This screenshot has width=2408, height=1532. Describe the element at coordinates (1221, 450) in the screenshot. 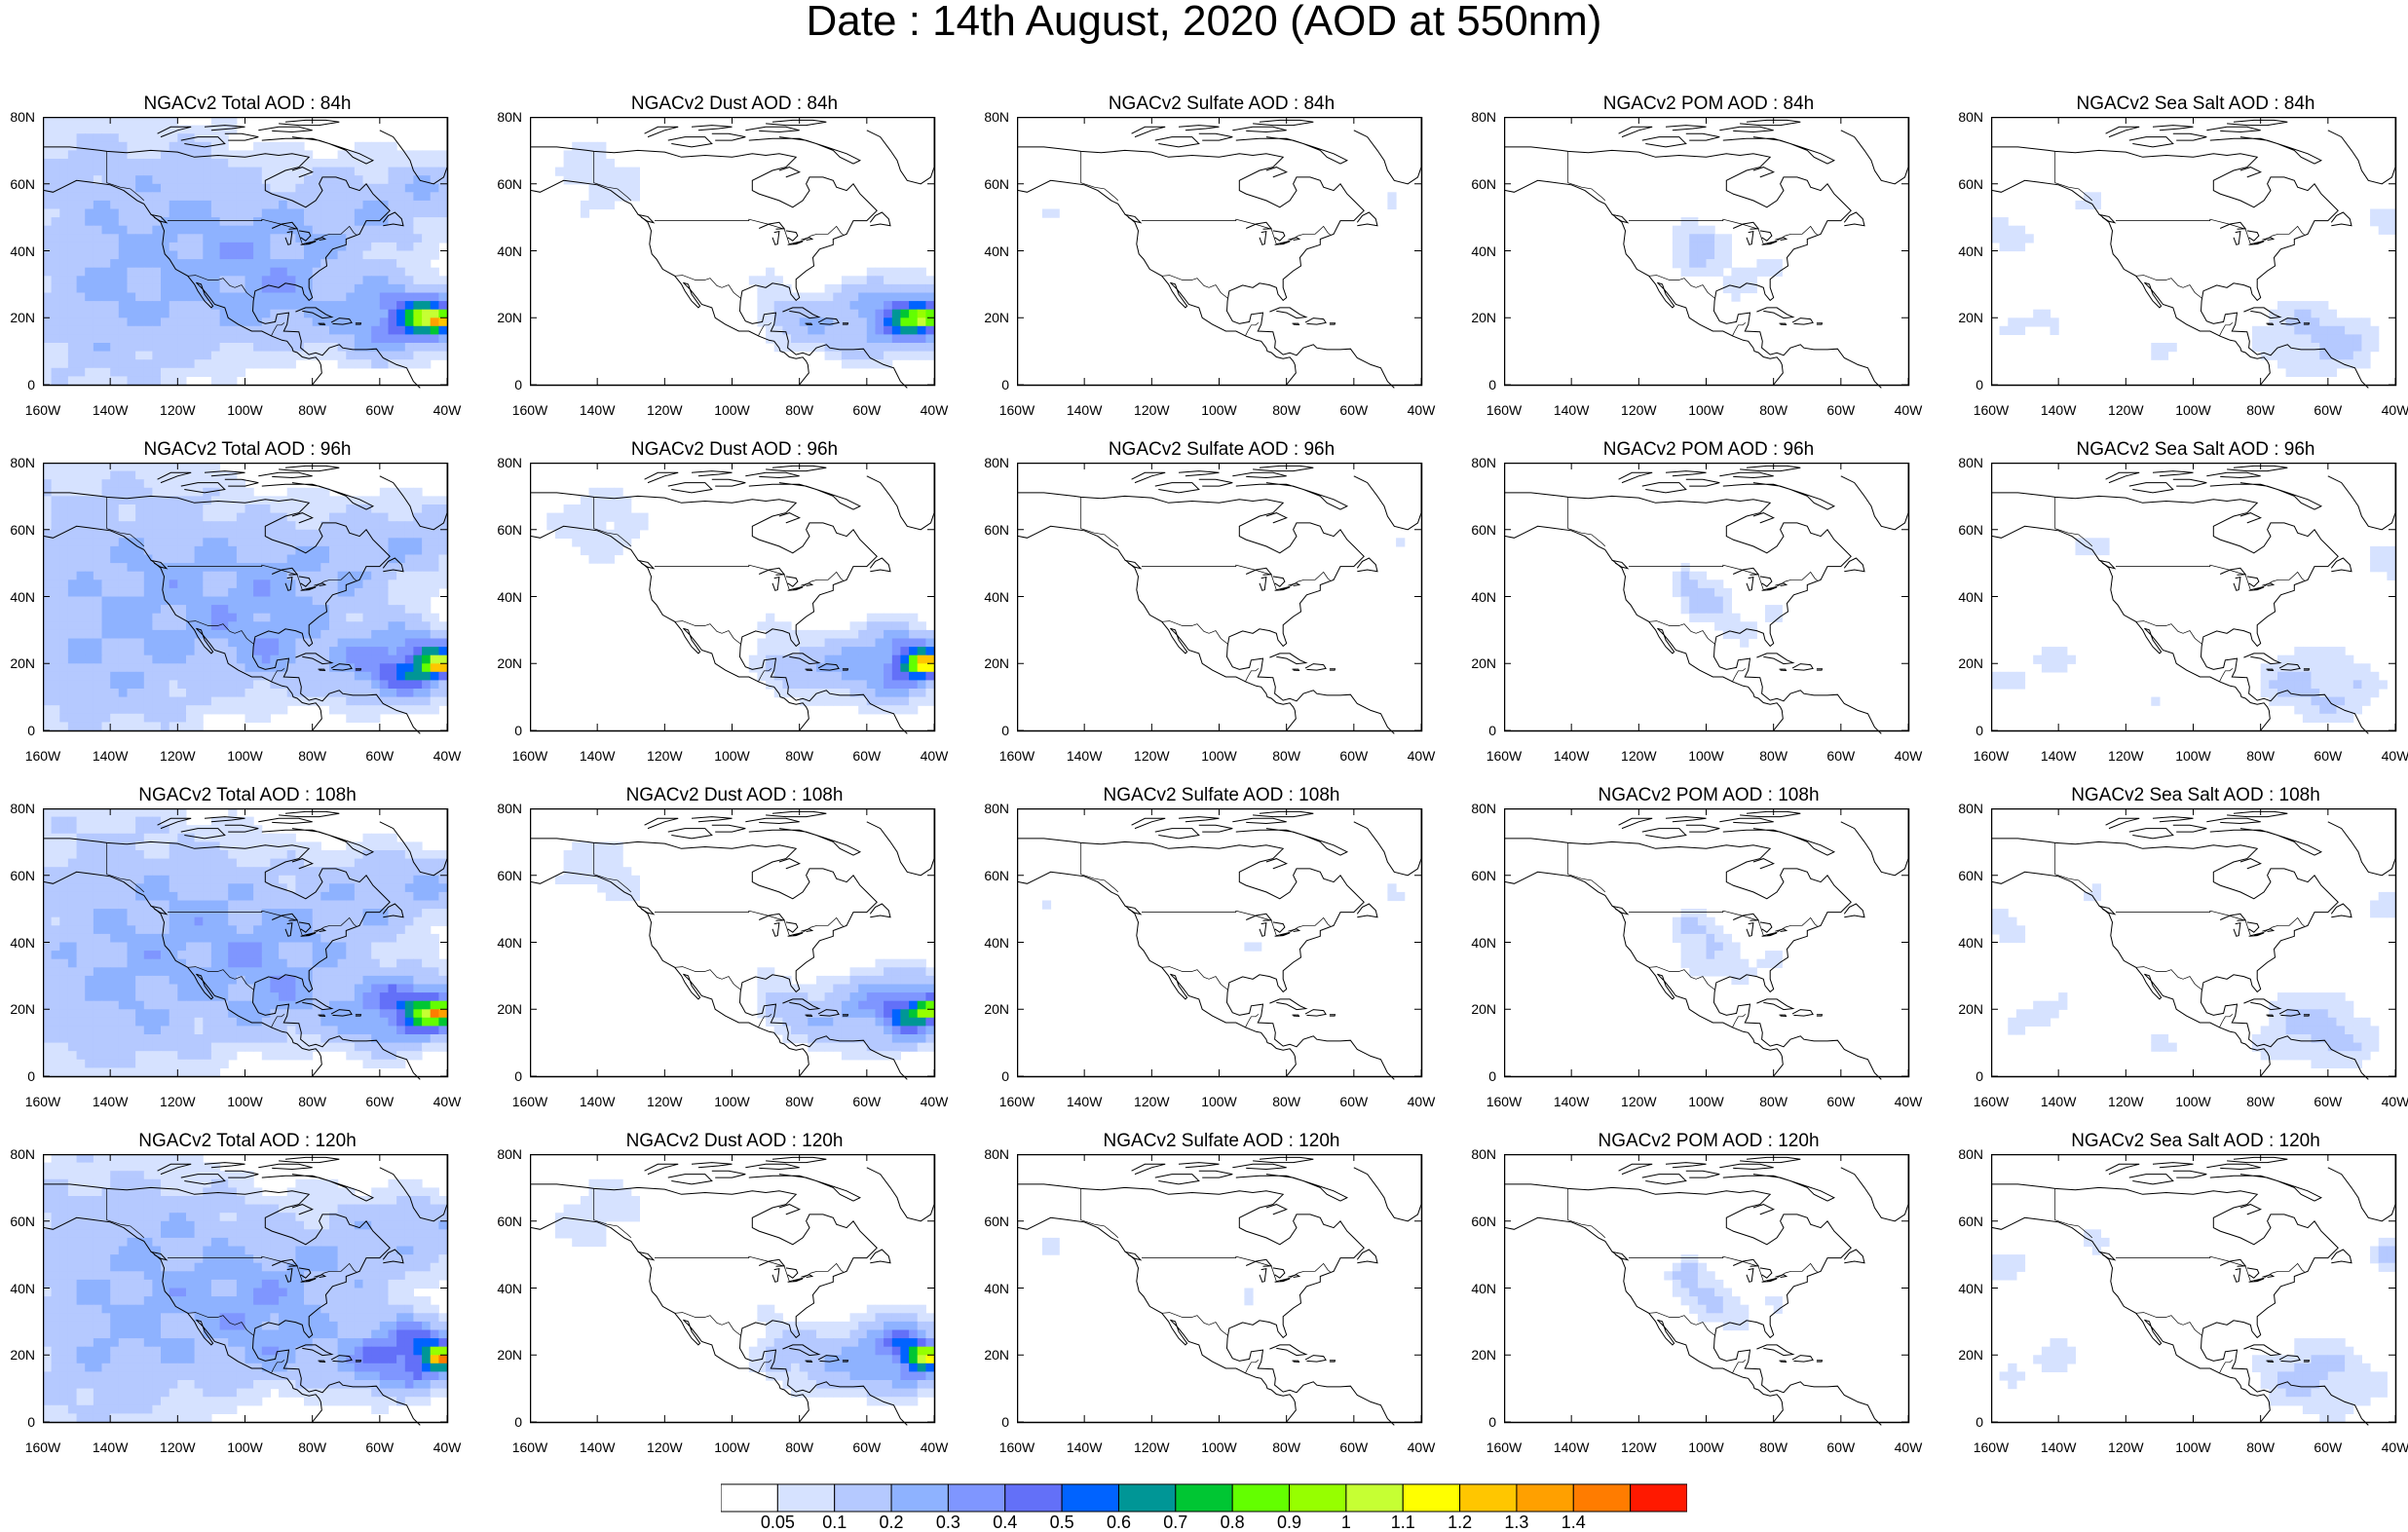

I see `panel-title: NGACv2 Sulfate AOD : 96h` at that location.